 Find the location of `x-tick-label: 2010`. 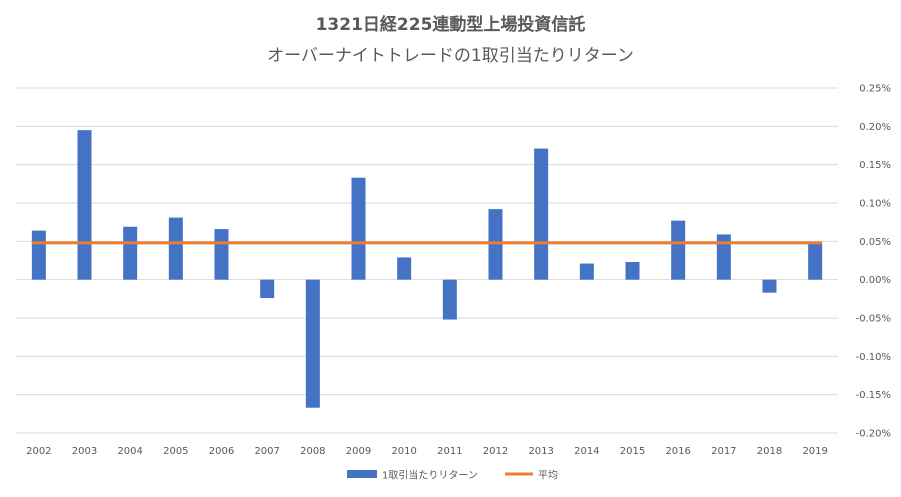

x-tick-label: 2010 is located at coordinates (403, 451).